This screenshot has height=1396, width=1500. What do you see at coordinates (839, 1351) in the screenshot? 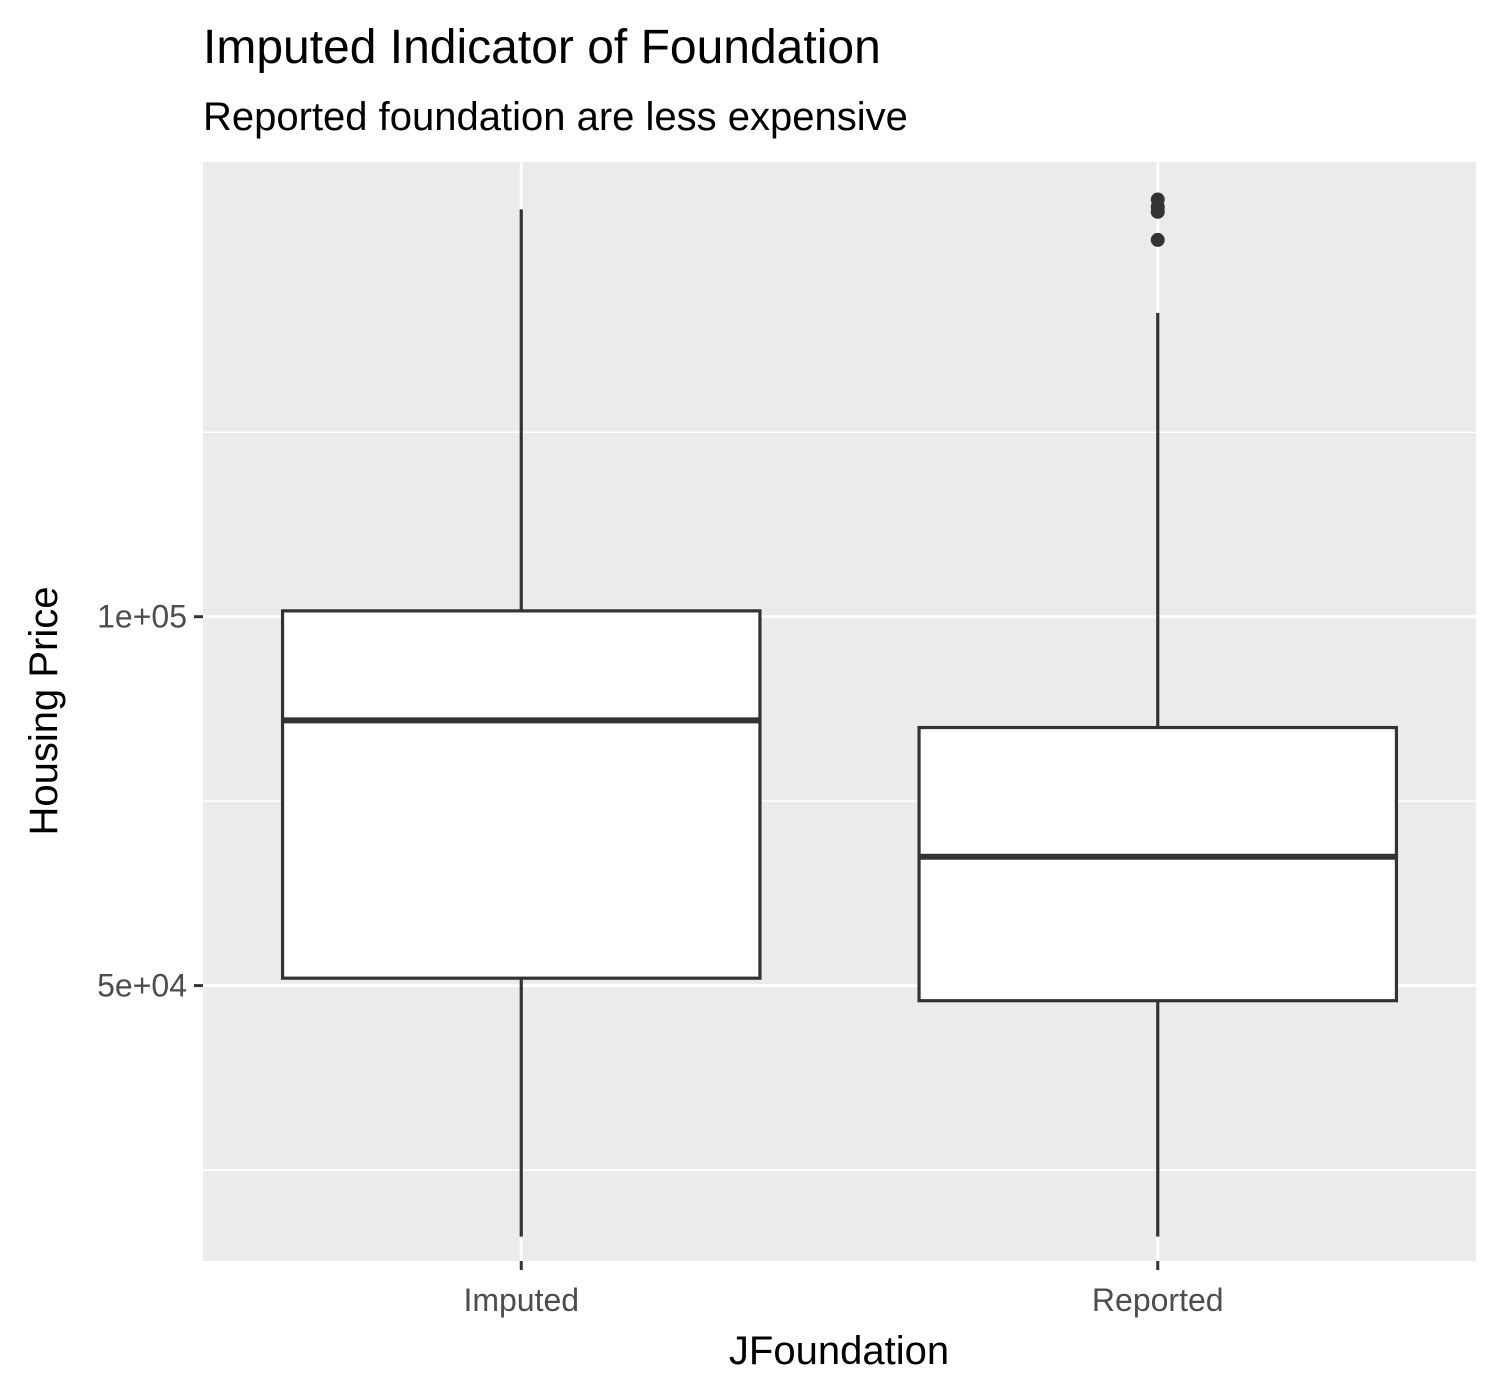
I see `x-axis-title: JFoundation` at bounding box center [839, 1351].